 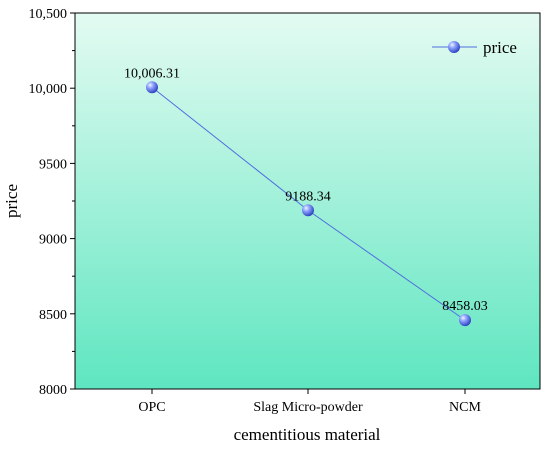 I want to click on legend: price, so click(x=474, y=47).